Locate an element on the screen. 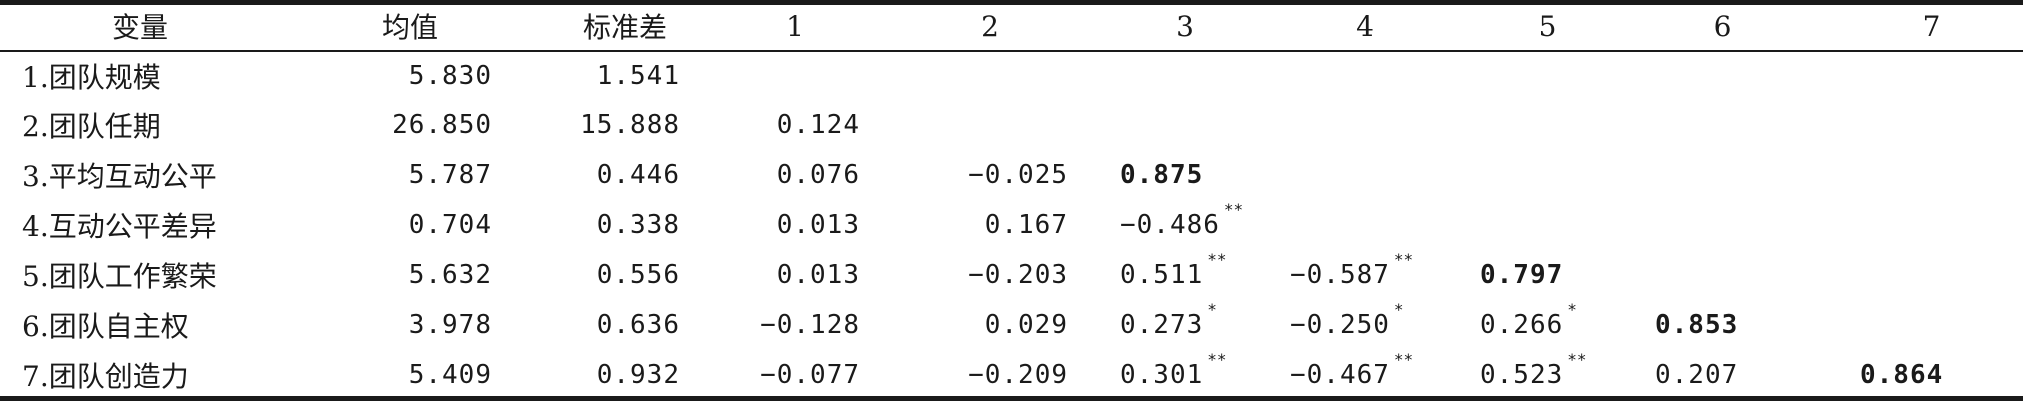 This screenshot has width=2023, height=401. value-text: −0.209 is located at coordinates (1018, 375).